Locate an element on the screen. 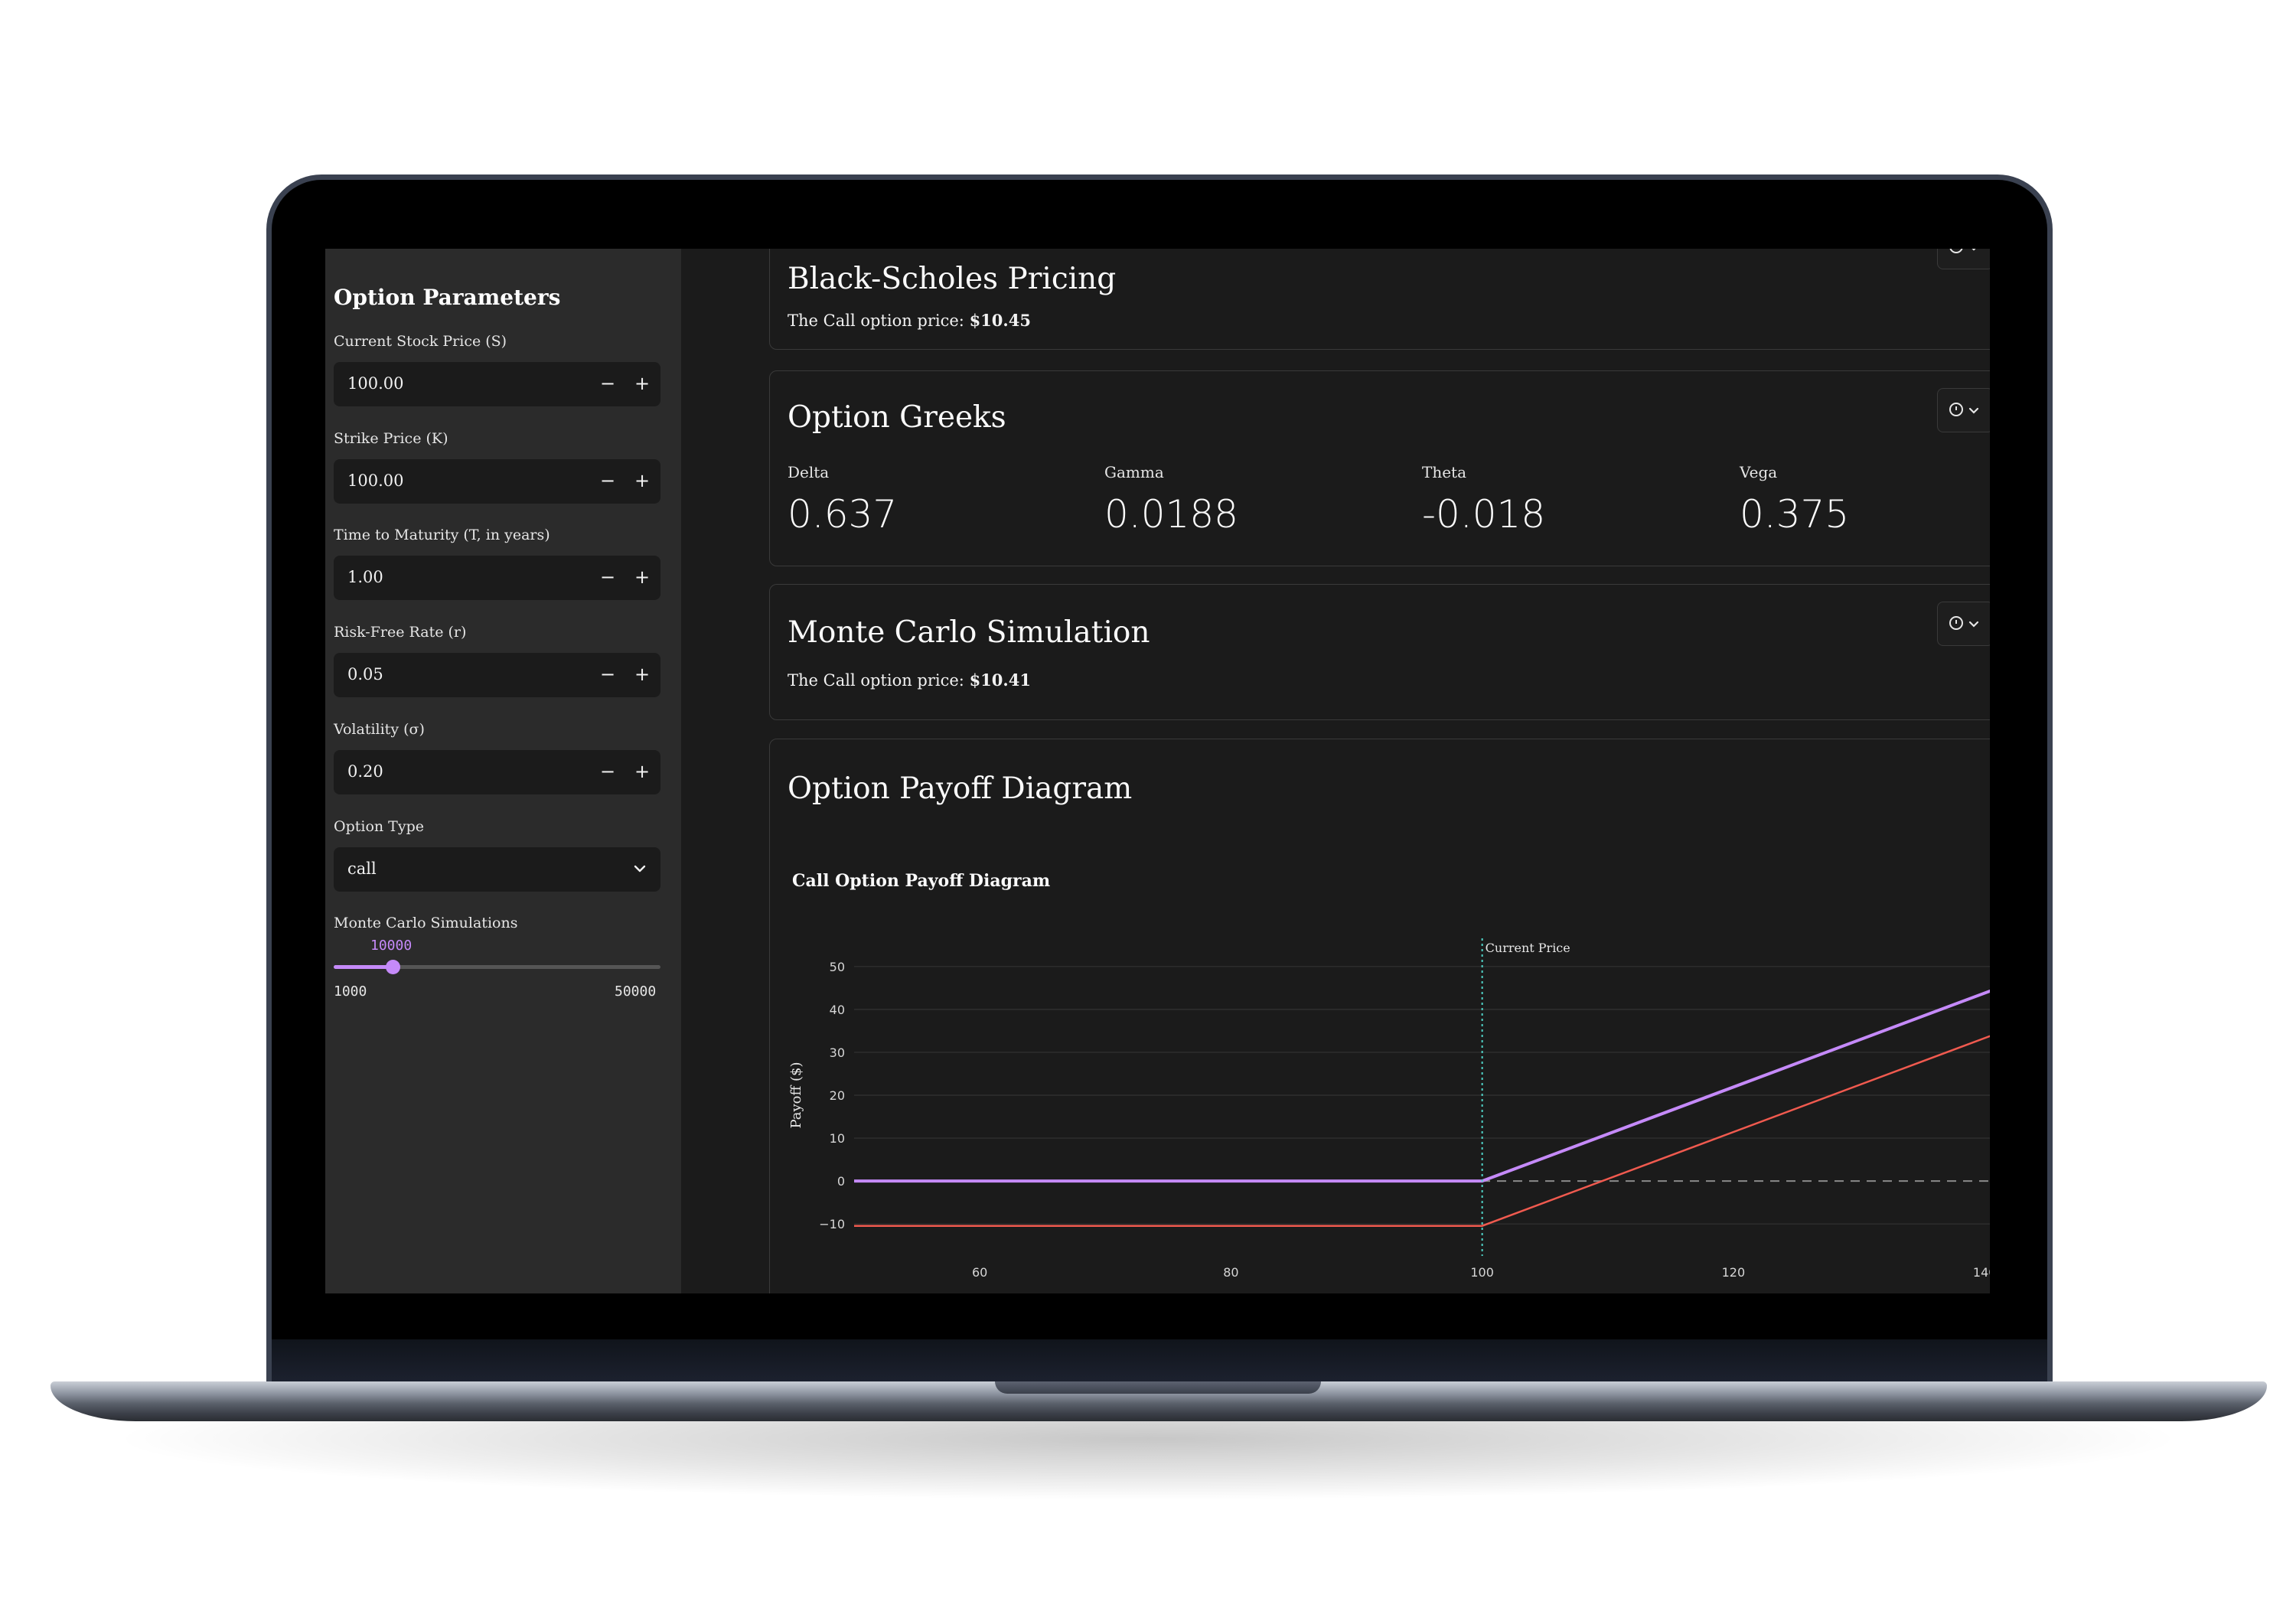 The height and width of the screenshot is (1608, 2296). x-tick-label: 60 is located at coordinates (979, 1272).